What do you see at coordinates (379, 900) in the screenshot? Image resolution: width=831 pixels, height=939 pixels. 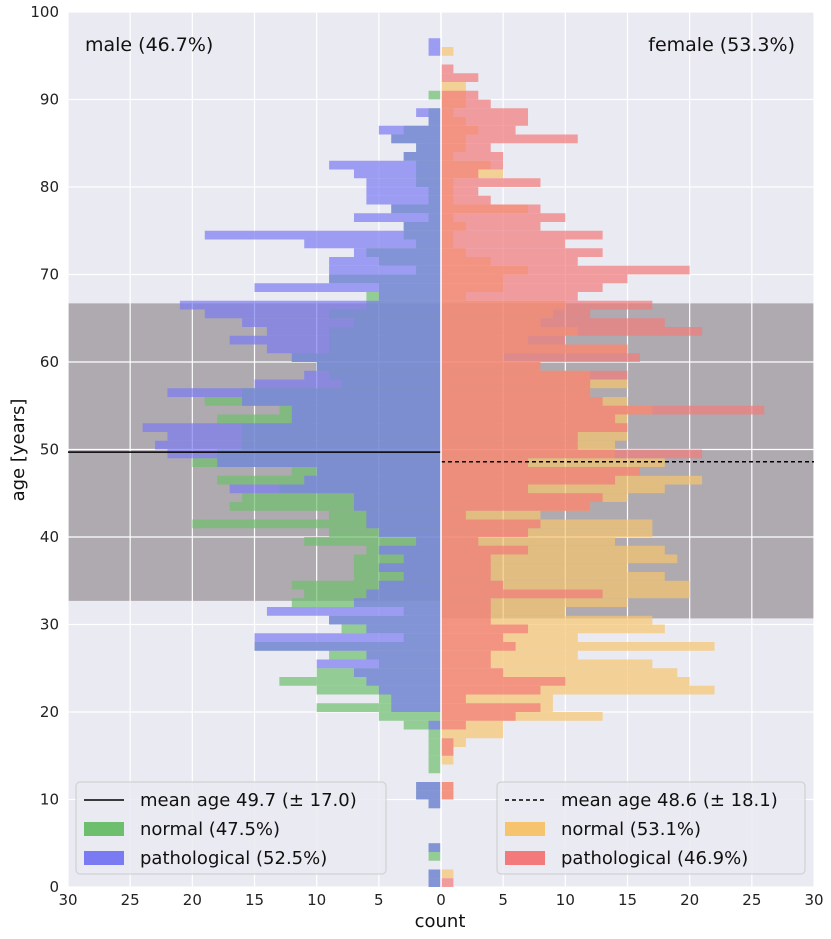 I see `x-tick-label: 5` at bounding box center [379, 900].